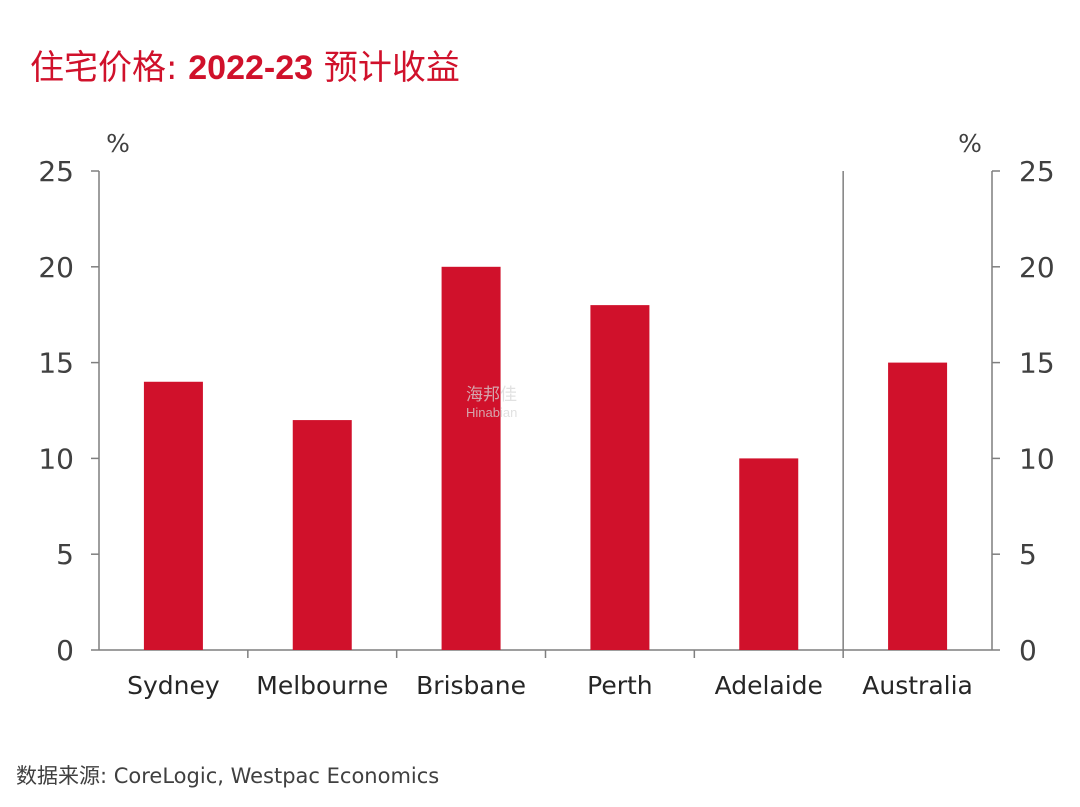 This screenshot has height=807, width=1080. I want to click on category-label-adelaide: Adelaide, so click(769, 685).